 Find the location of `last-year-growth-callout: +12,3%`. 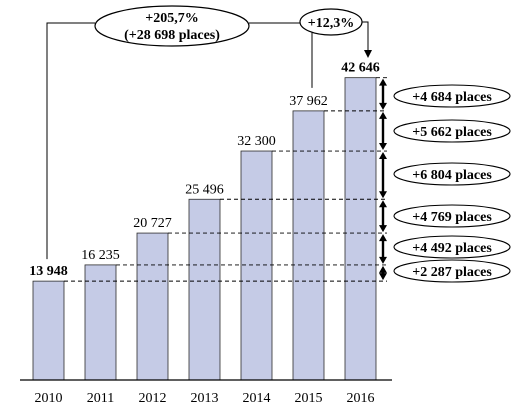

last-year-growth-callout: +12,3% is located at coordinates (335, 48).